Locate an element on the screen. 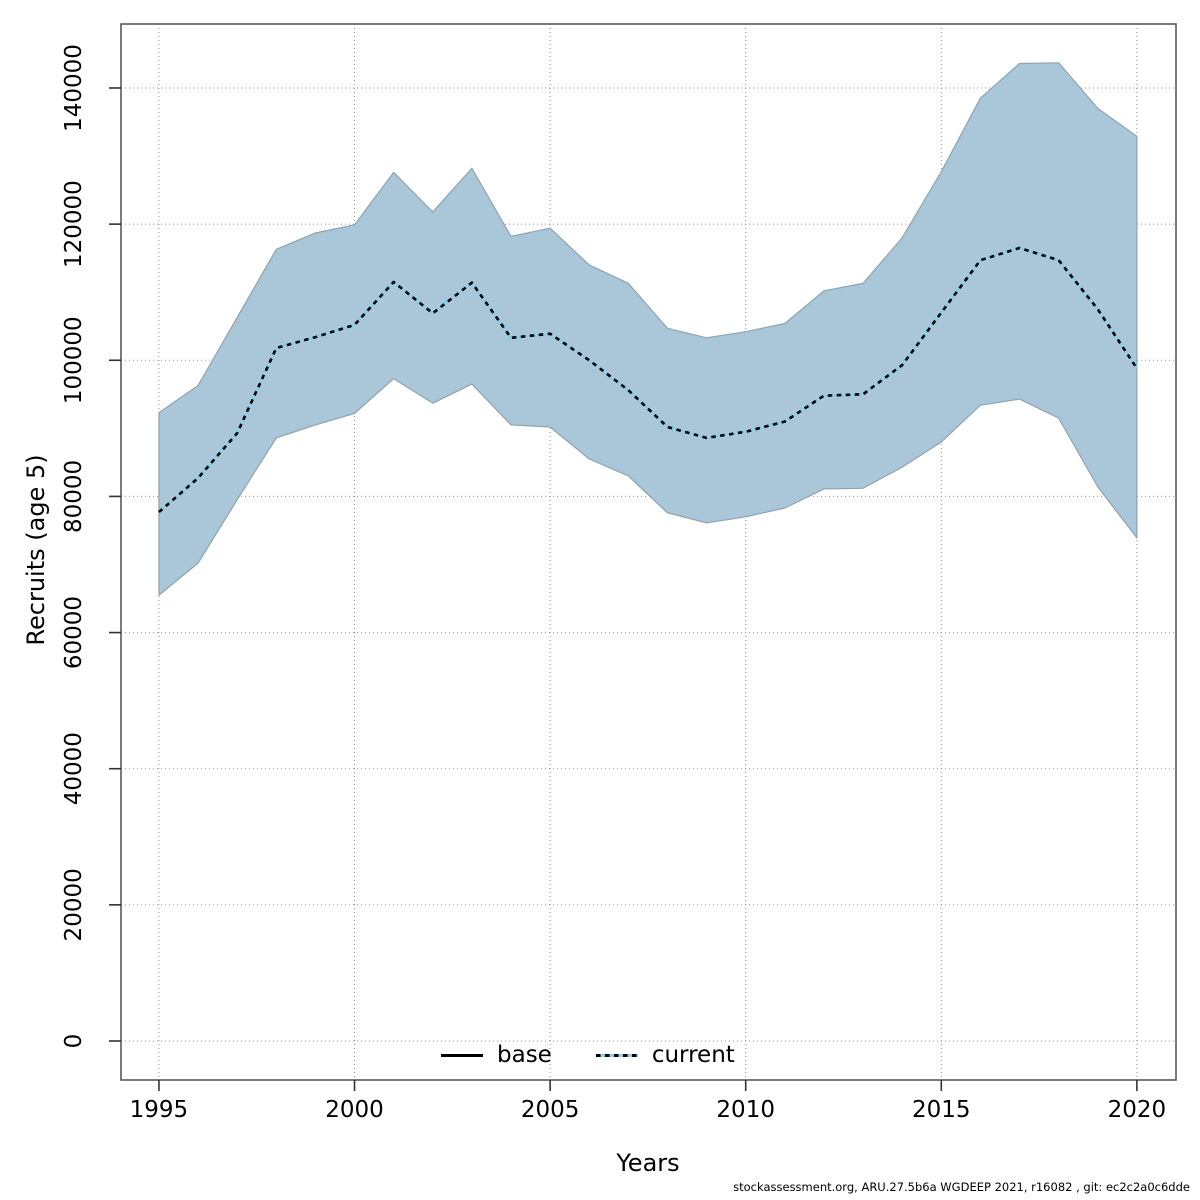  legend-item-base: base is located at coordinates (496, 1055).